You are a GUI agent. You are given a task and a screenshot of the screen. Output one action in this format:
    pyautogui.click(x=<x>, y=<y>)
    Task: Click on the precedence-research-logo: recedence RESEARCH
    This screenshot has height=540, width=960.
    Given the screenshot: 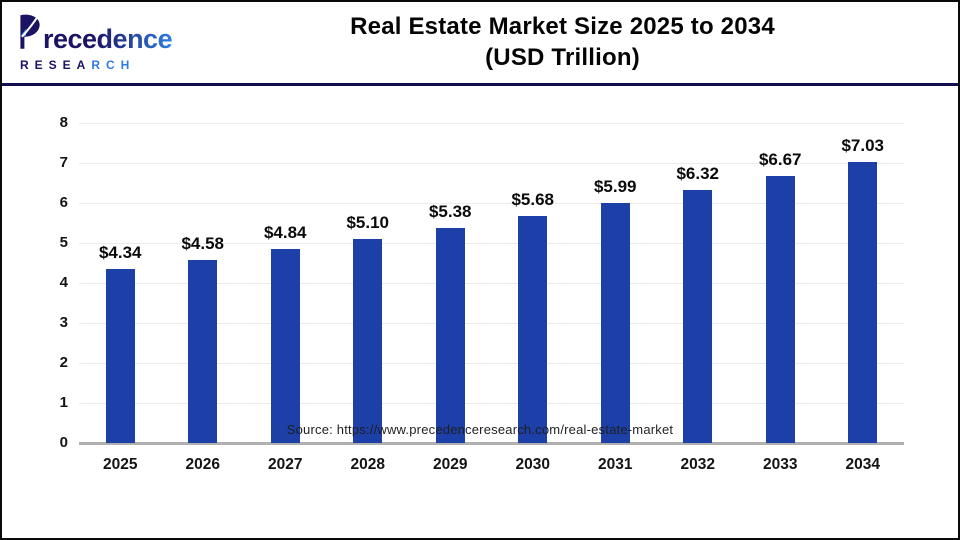 What is the action you would take?
    pyautogui.click(x=89, y=43)
    